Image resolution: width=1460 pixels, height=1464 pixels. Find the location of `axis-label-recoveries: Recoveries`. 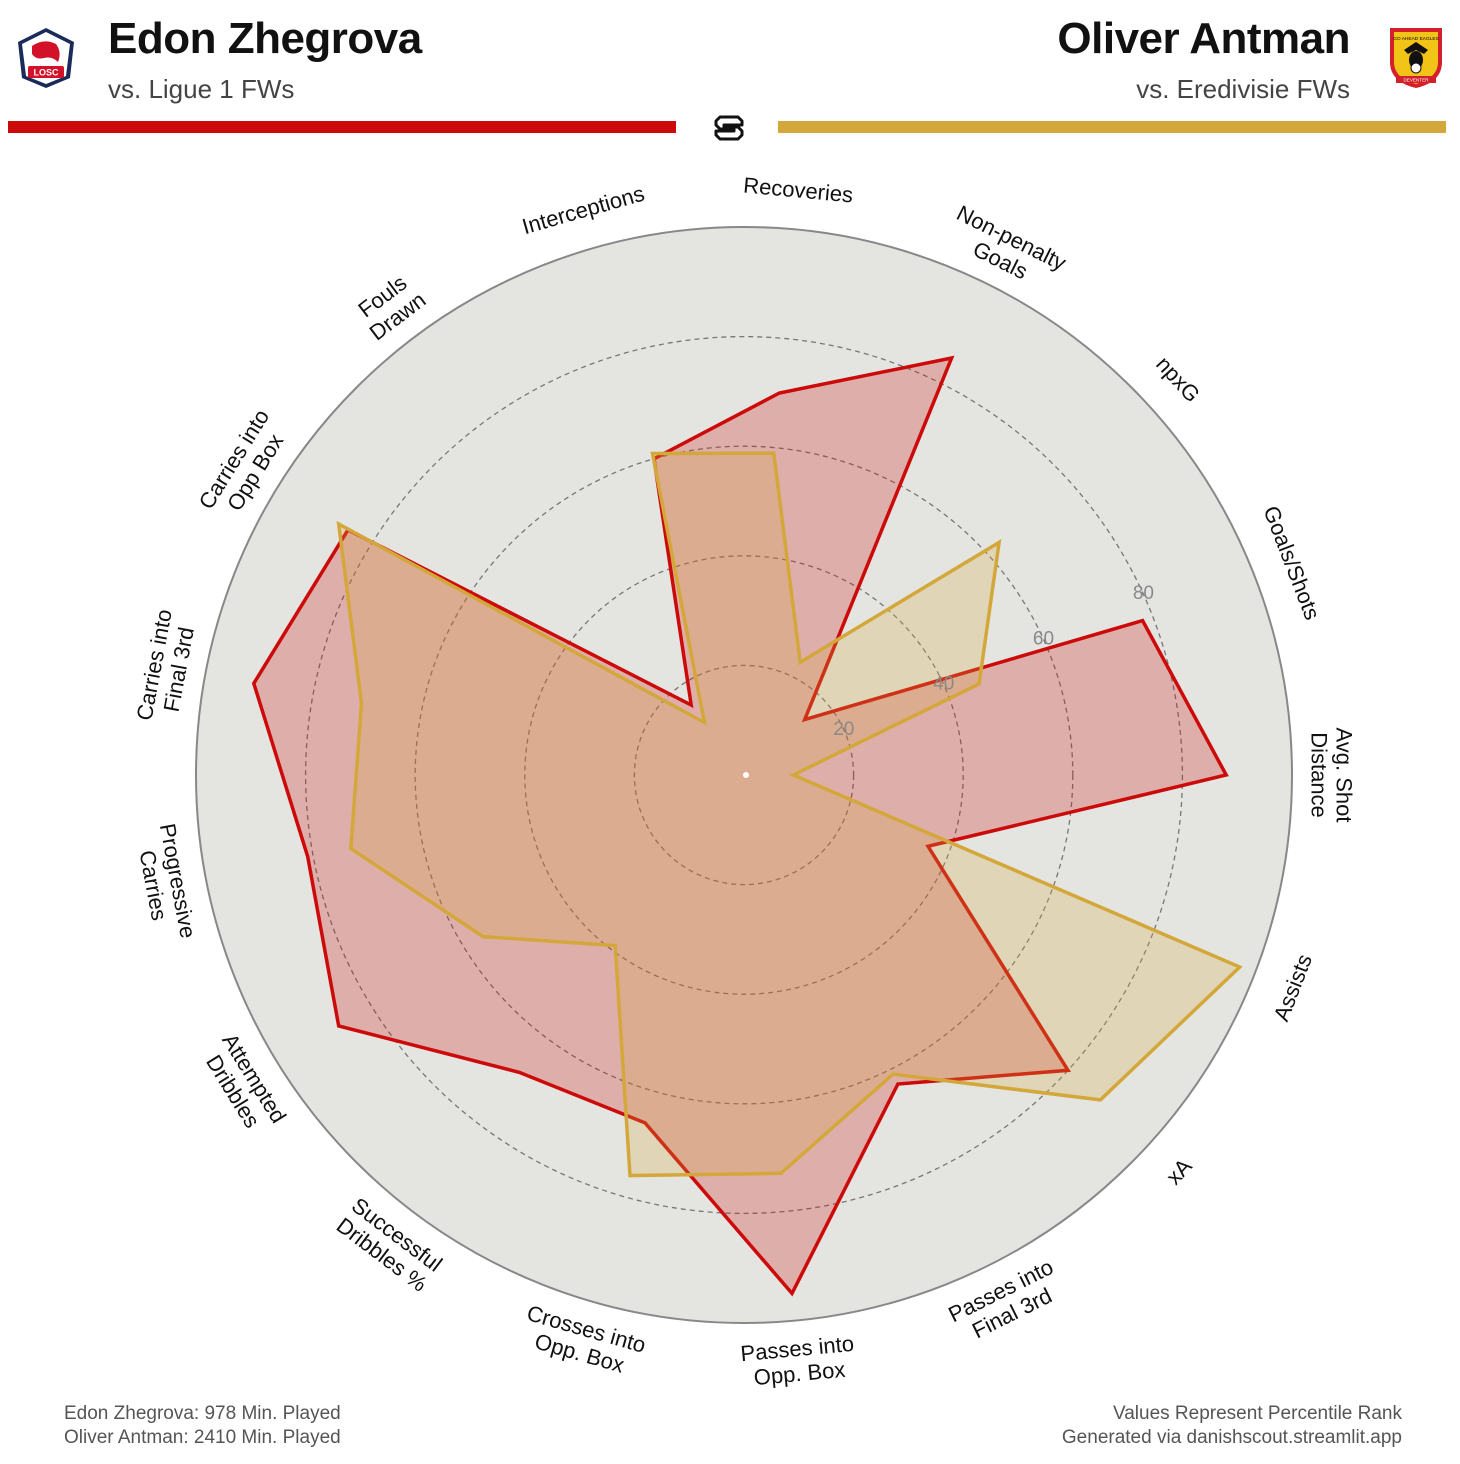

axis-label-recoveries: Recoveries is located at coordinates (798, 189).